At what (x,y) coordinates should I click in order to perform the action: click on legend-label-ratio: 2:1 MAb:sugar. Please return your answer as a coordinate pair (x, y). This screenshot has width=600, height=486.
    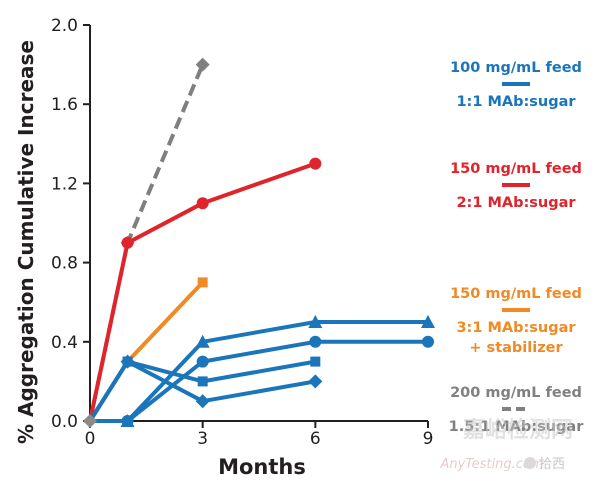
    Looking at the image, I should click on (516, 203).